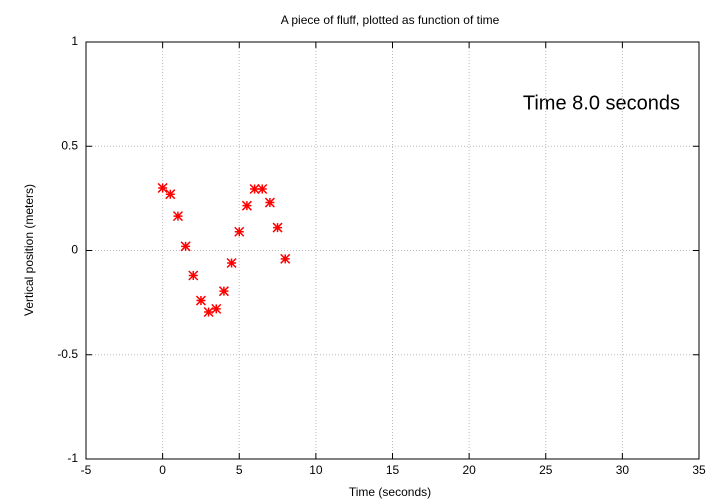 The width and height of the screenshot is (720, 504). I want to click on x-tick-label: -5, so click(86, 470).